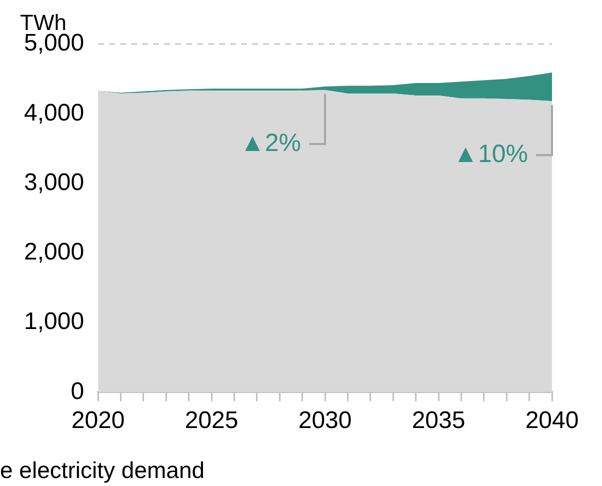 The width and height of the screenshot is (602, 486). What do you see at coordinates (211, 420) in the screenshot?
I see `x-tick-label: 2025` at bounding box center [211, 420].